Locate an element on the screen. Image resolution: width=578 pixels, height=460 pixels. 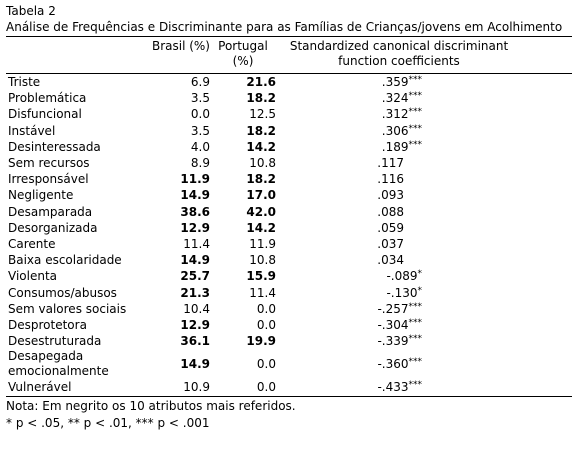
coef-value: .034 is located at coordinates (390, 260).